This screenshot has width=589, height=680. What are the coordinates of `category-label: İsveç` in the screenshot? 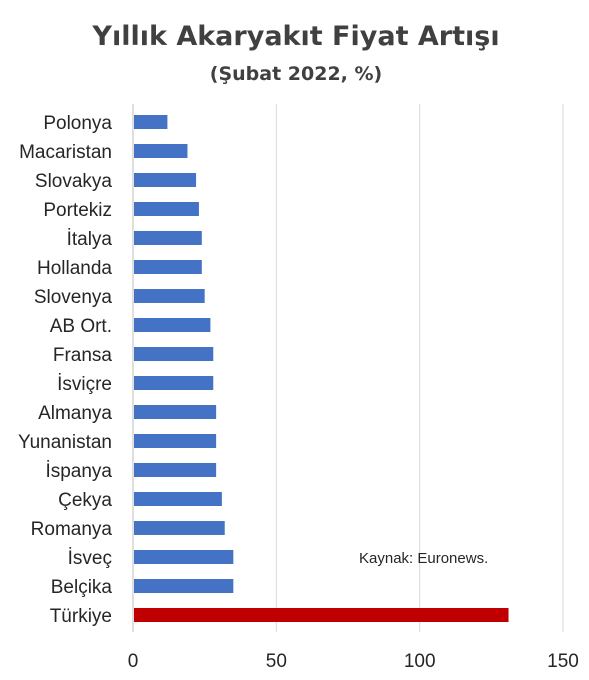 It's located at (90, 558).